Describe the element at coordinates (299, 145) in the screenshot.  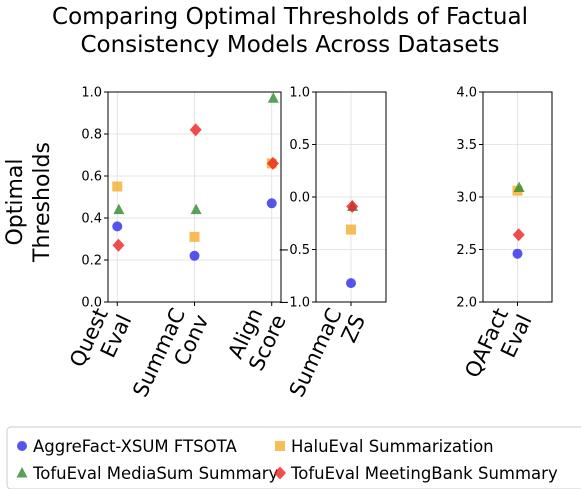
I see `y-tick-label: 0.5` at that location.